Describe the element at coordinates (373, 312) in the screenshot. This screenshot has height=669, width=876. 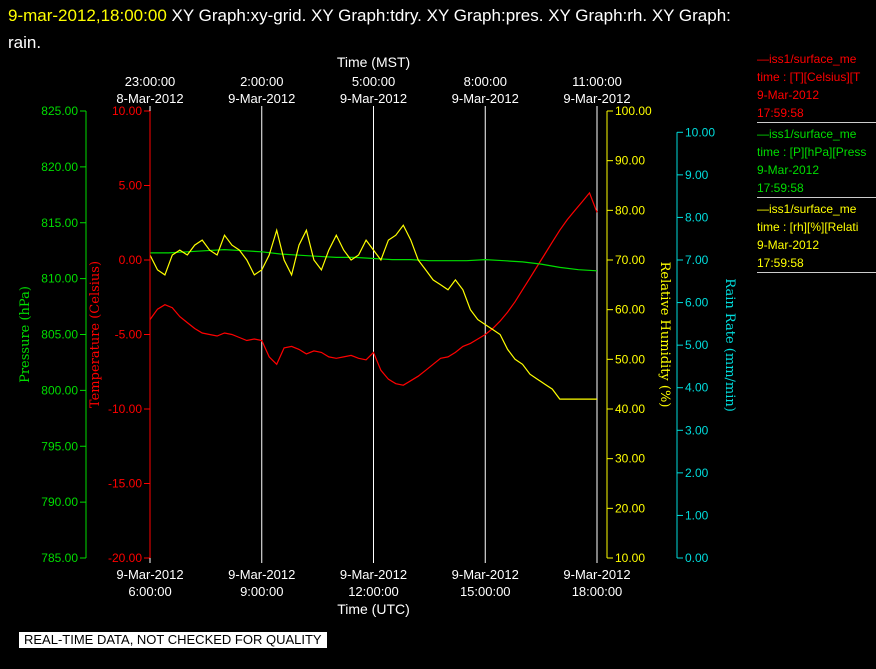
I see `humidity-series-line` at that location.